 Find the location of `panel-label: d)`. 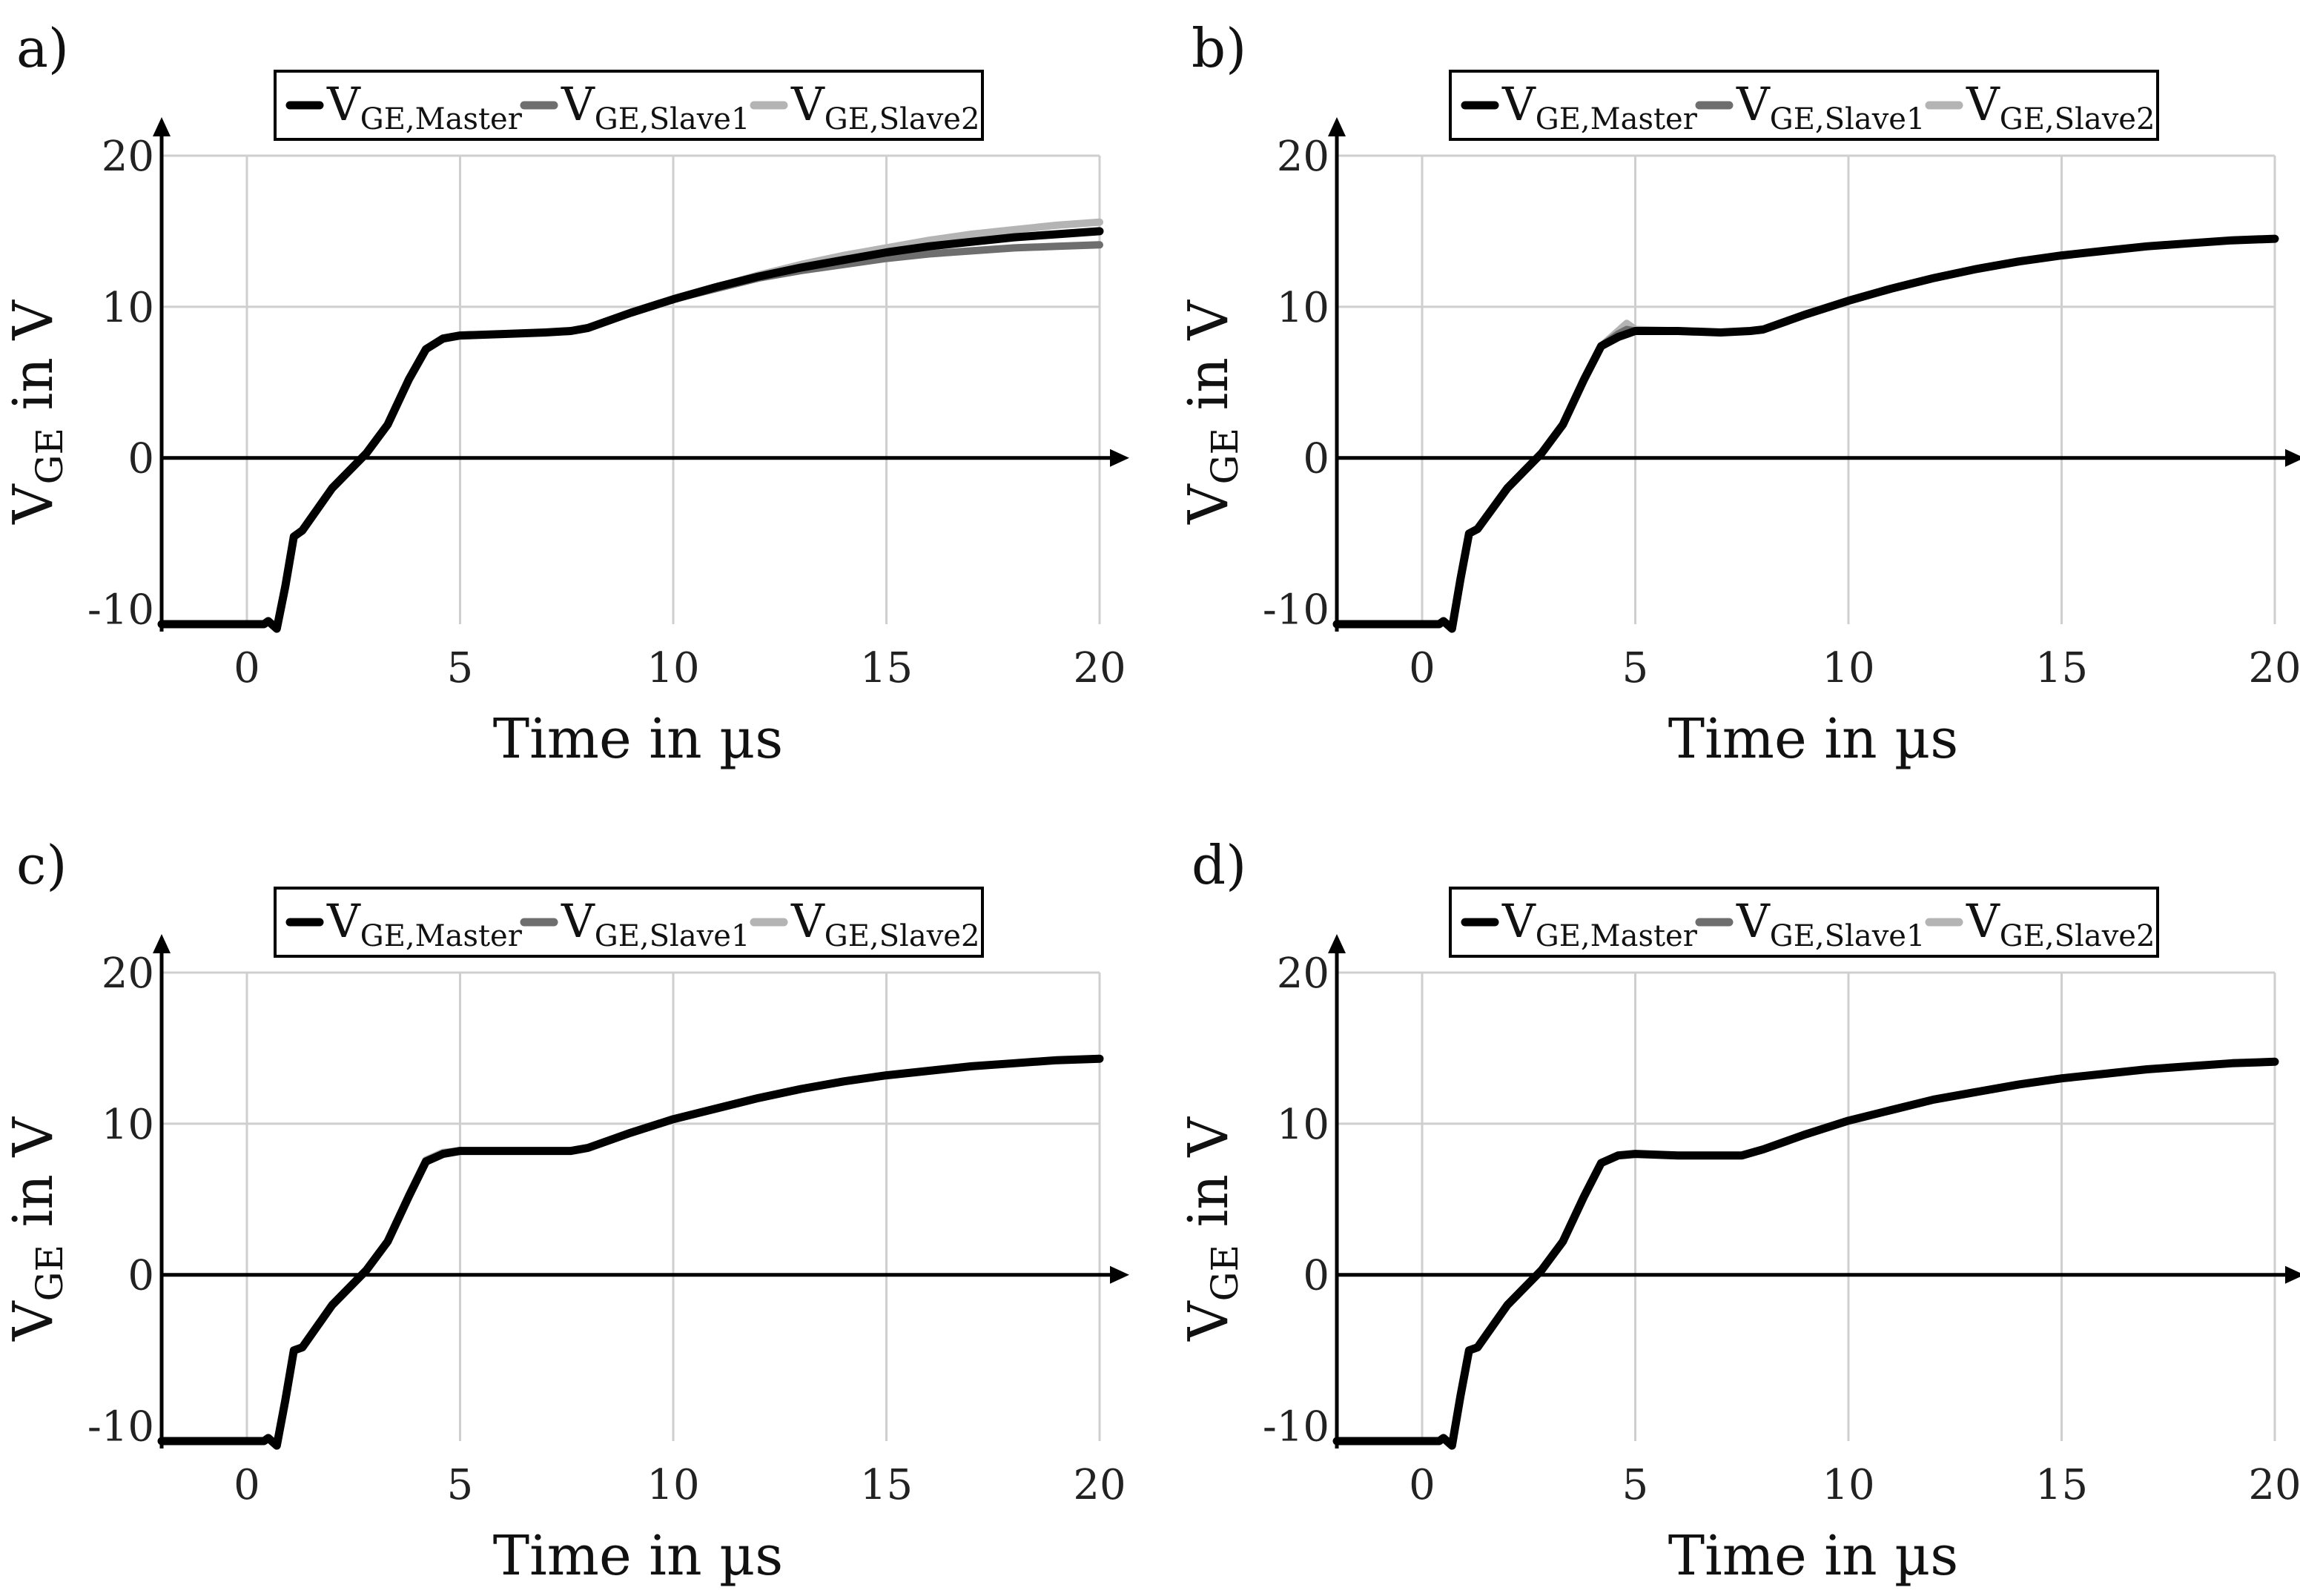

panel-label: d) is located at coordinates (1219, 865).